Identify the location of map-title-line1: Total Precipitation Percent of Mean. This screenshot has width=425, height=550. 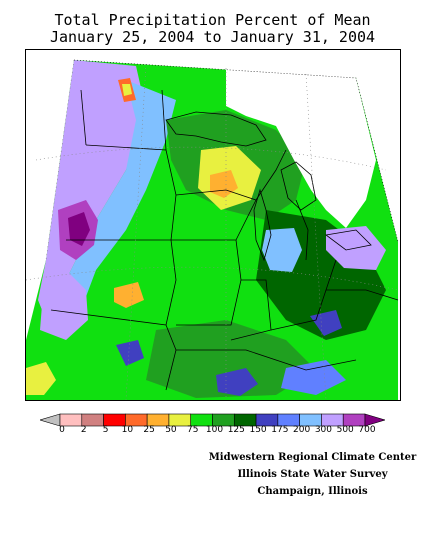
(212, 20).